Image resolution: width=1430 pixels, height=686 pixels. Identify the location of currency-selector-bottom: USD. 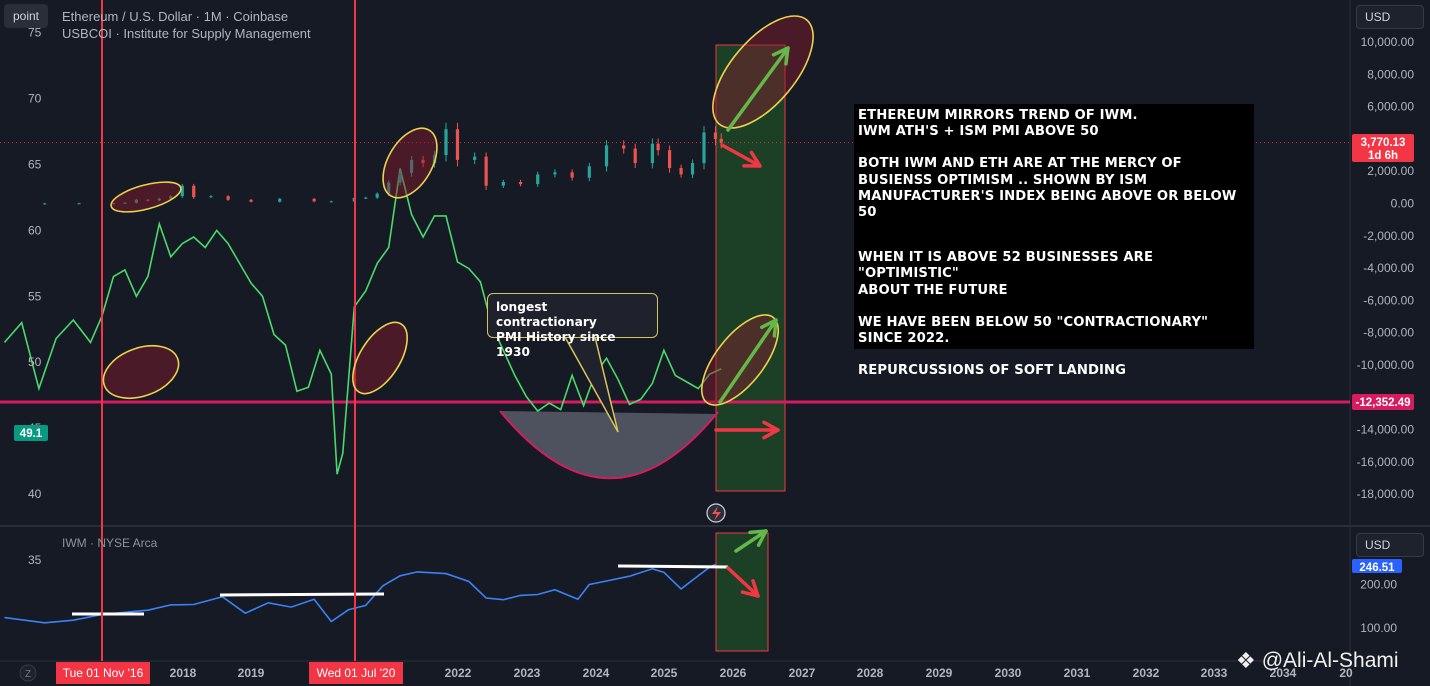
(1390, 545).